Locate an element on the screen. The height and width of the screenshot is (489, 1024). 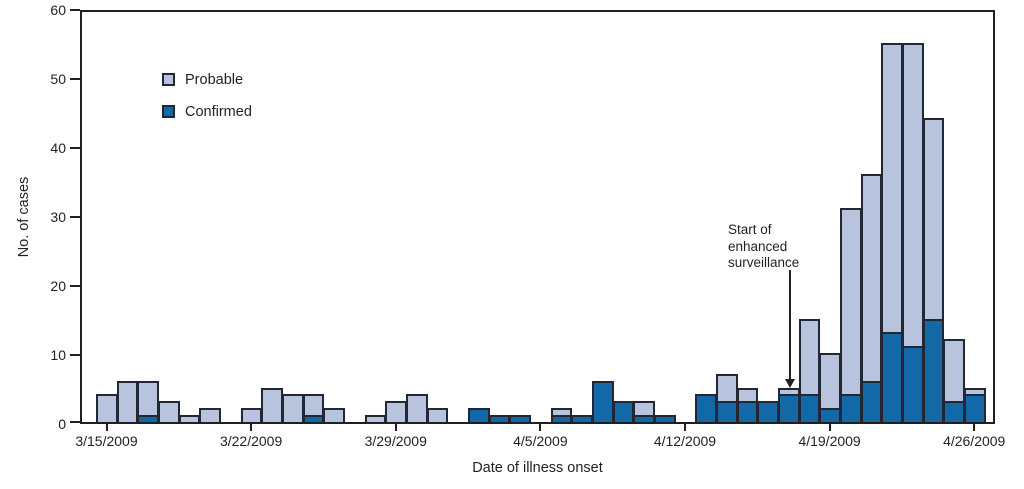
bar-3-16-2009 is located at coordinates (127, 401).